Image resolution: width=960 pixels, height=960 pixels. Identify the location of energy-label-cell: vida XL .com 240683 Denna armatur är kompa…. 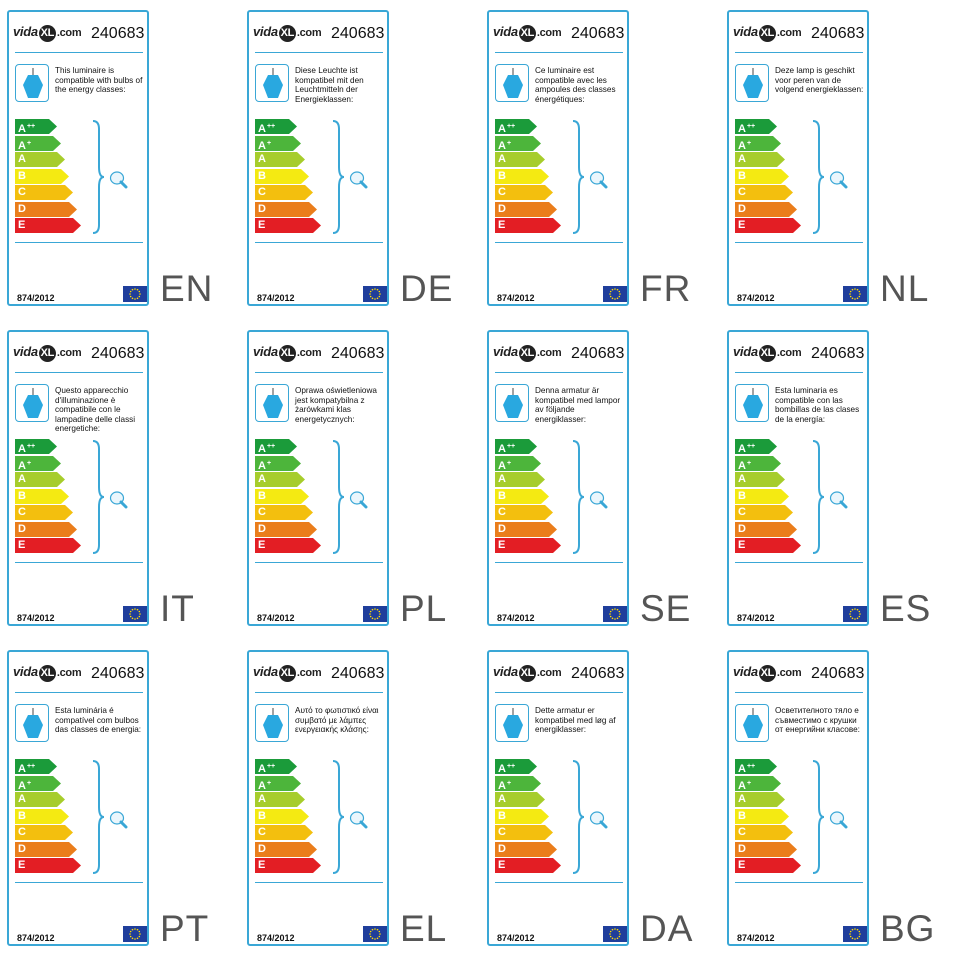
(600, 480).